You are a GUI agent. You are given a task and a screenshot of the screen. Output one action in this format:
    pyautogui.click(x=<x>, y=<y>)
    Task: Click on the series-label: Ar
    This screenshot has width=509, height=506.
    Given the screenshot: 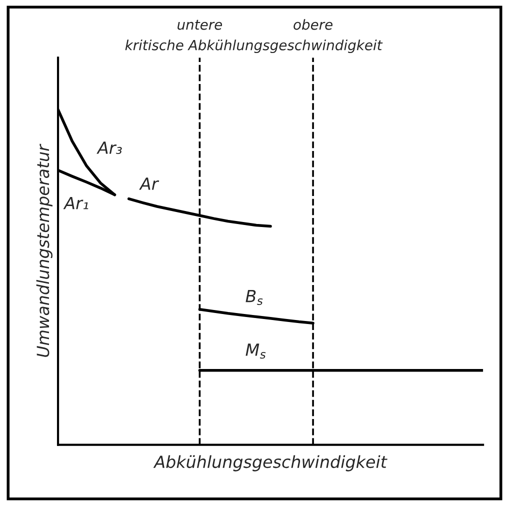 What is the action you would take?
    pyautogui.click(x=149, y=184)
    